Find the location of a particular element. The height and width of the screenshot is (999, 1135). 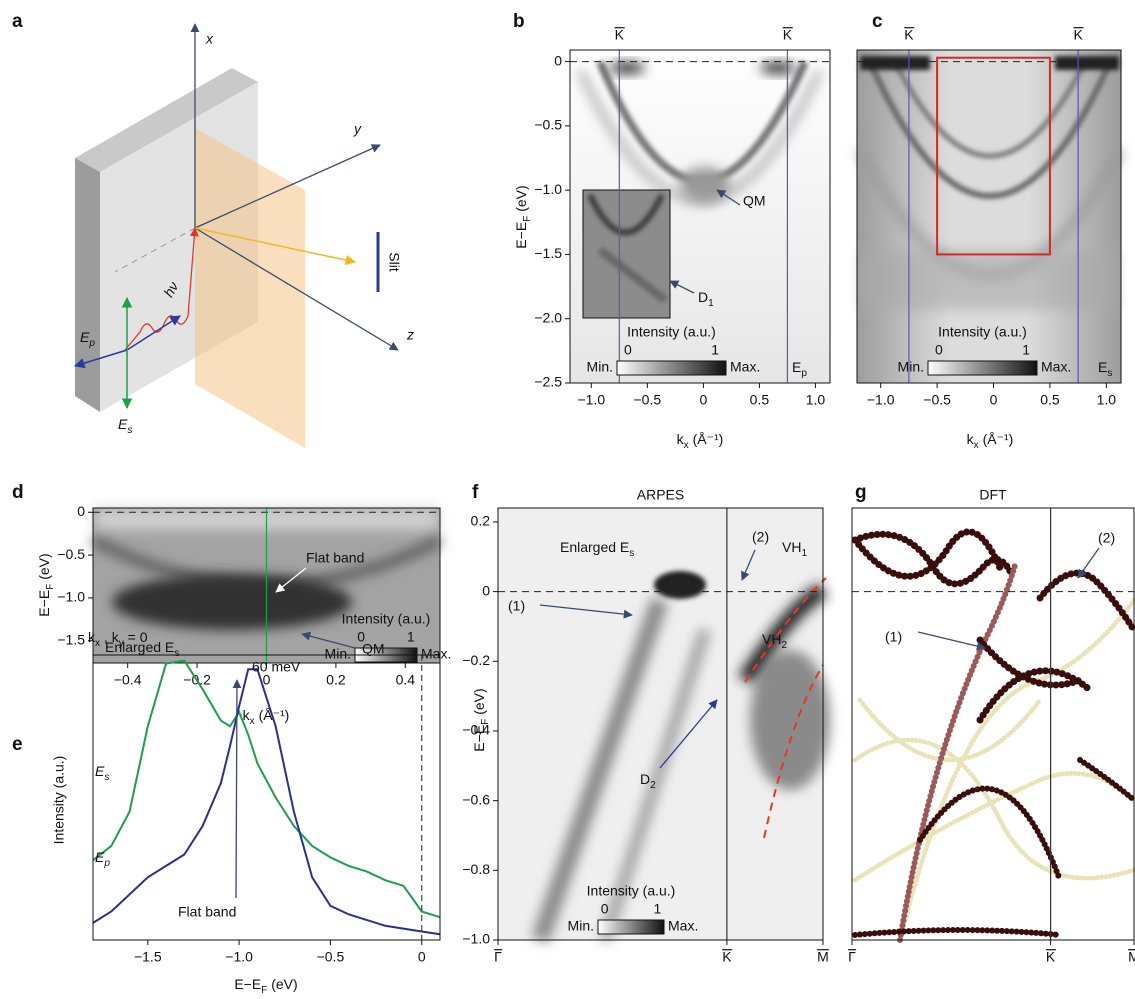

series-line is located at coordinates (266, 802).